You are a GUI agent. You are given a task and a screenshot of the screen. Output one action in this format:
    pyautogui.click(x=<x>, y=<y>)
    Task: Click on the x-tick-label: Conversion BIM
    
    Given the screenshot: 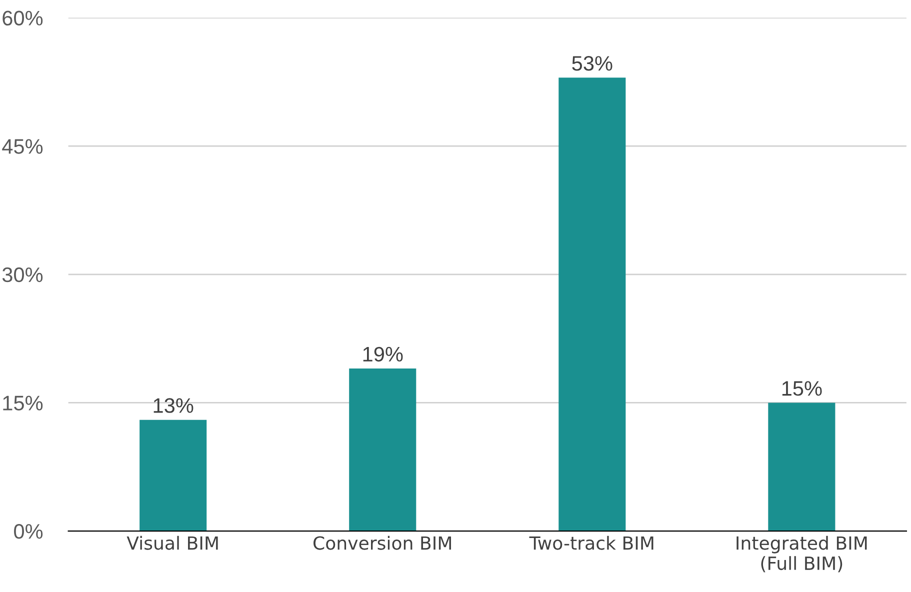 What is the action you would take?
    pyautogui.click(x=382, y=543)
    